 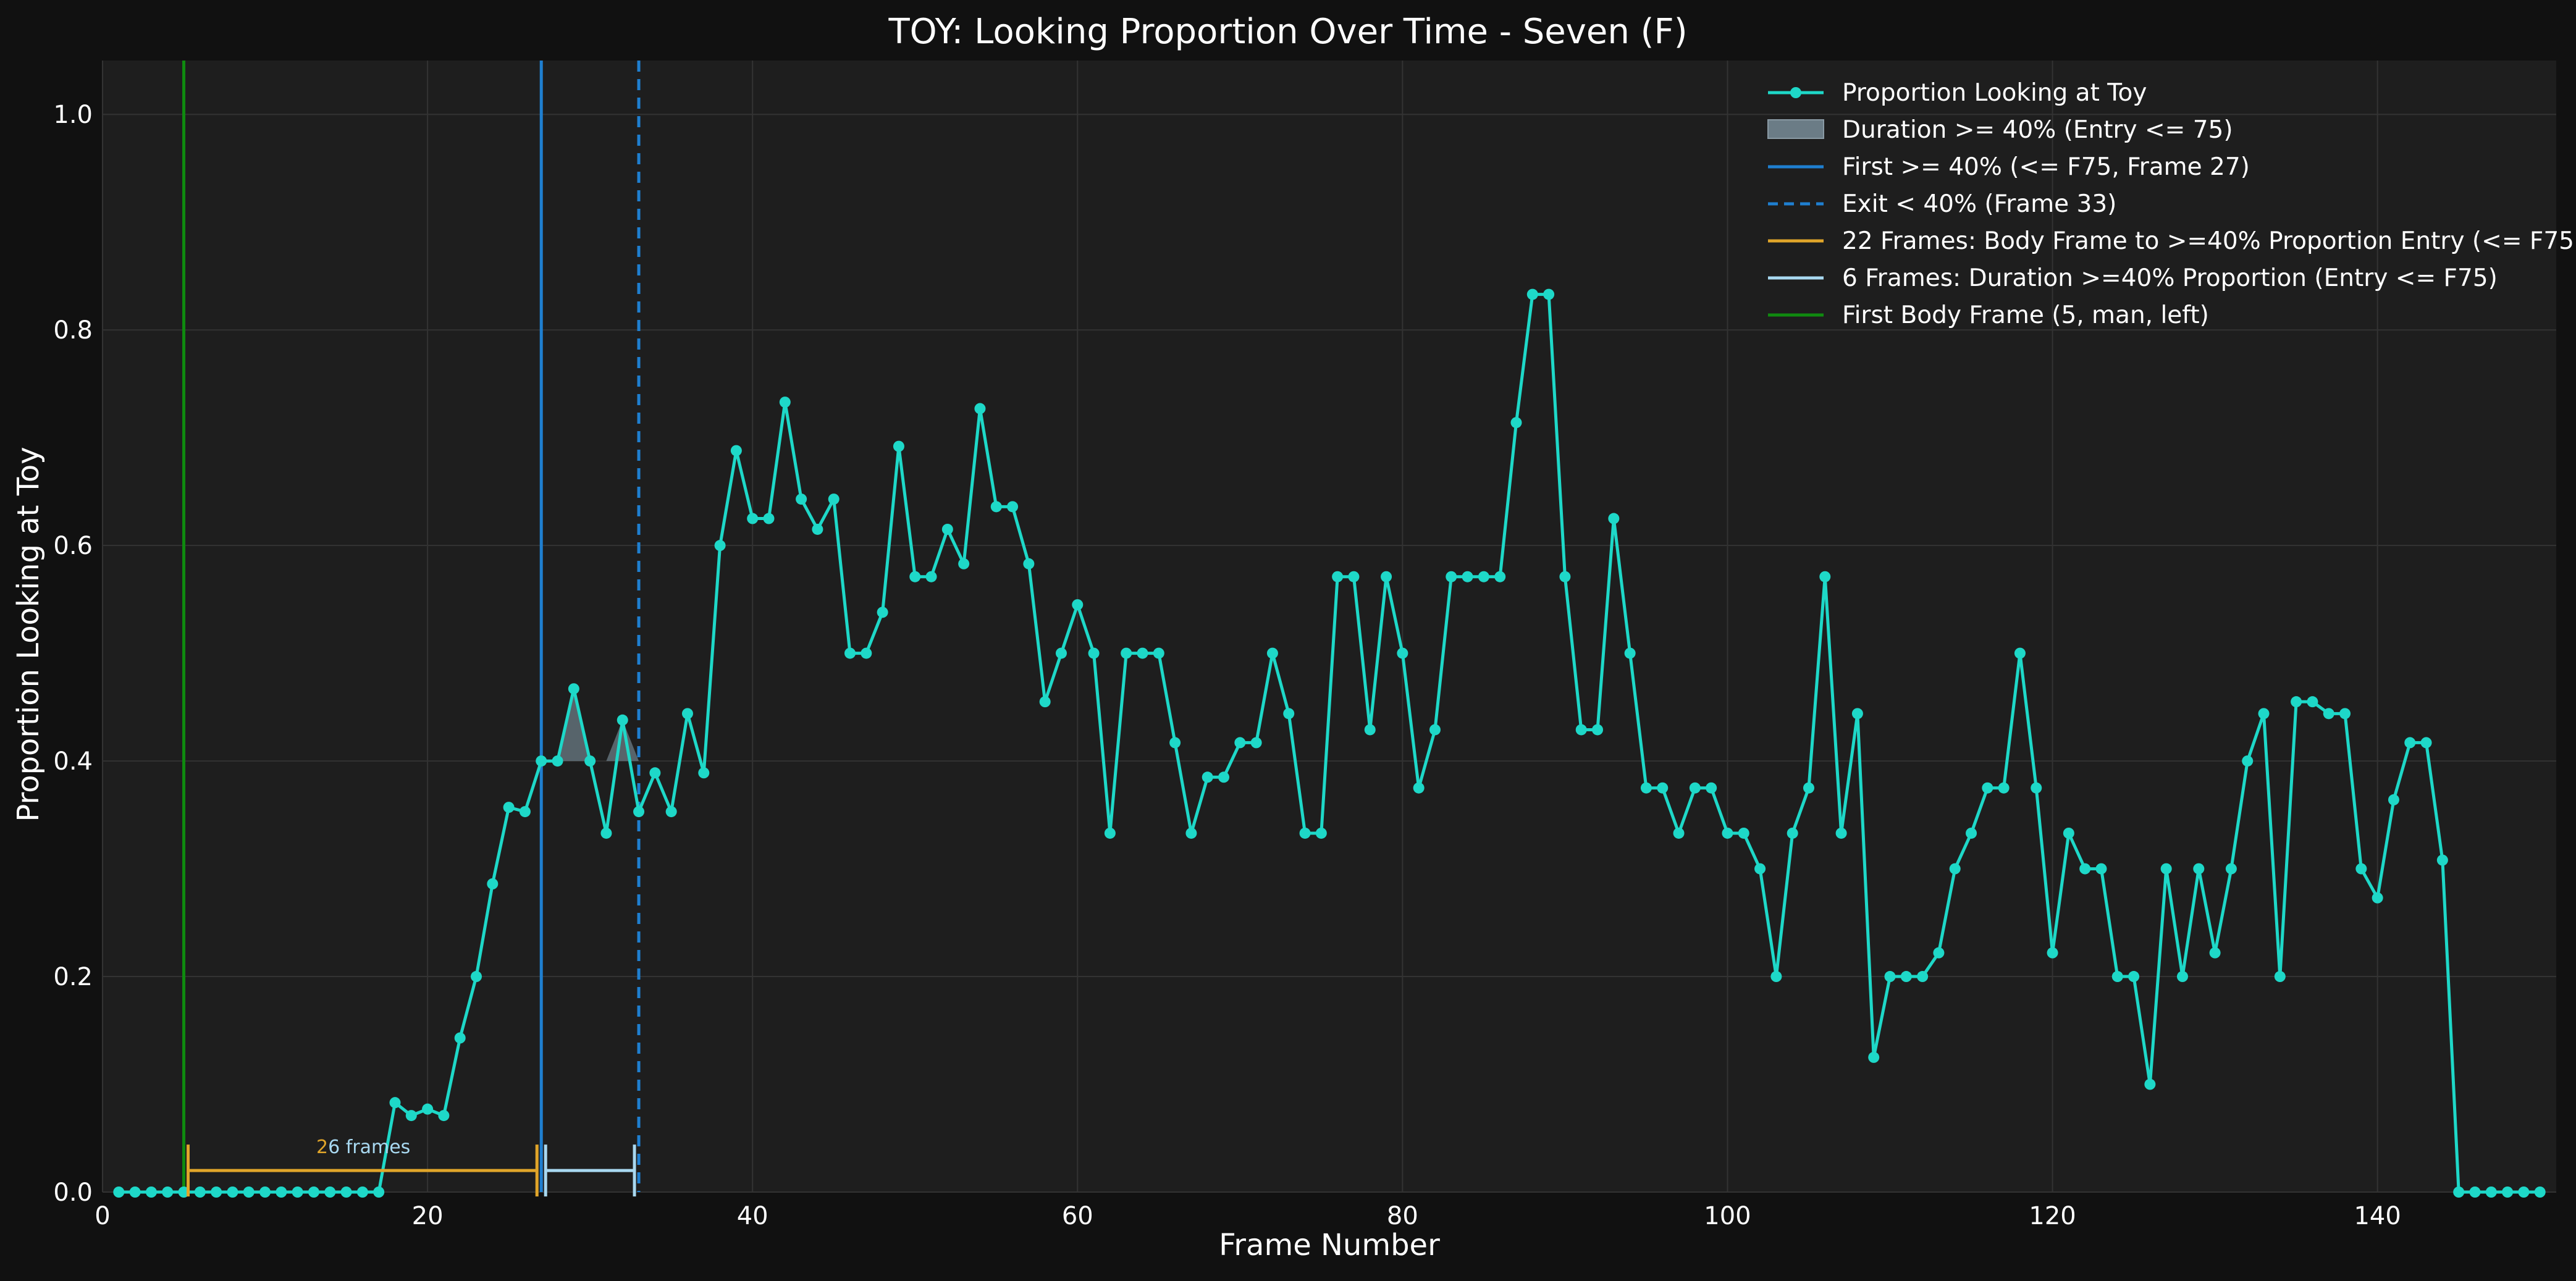 I want to click on bracket-annotation-part-1: 2, so click(x=322, y=1147).